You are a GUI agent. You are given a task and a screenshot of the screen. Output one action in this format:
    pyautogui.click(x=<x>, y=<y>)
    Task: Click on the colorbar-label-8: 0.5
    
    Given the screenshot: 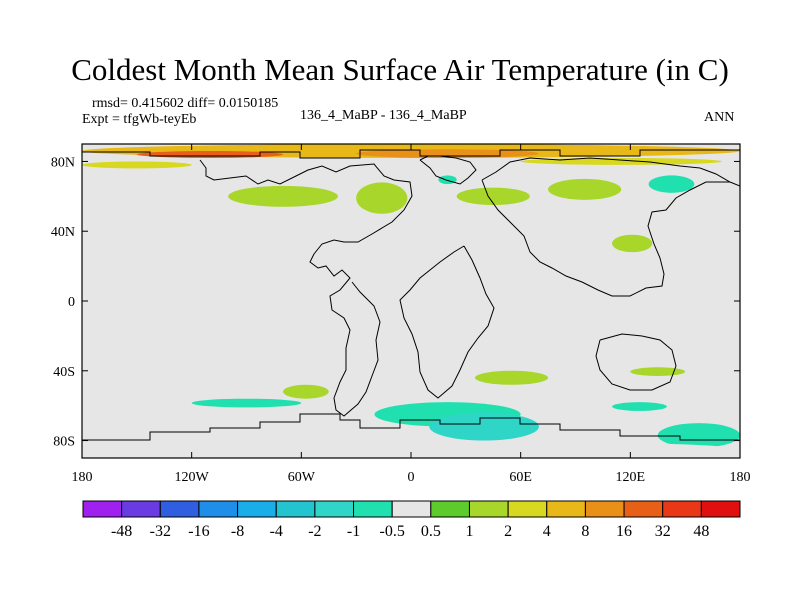 What is the action you would take?
    pyautogui.click(x=431, y=531)
    